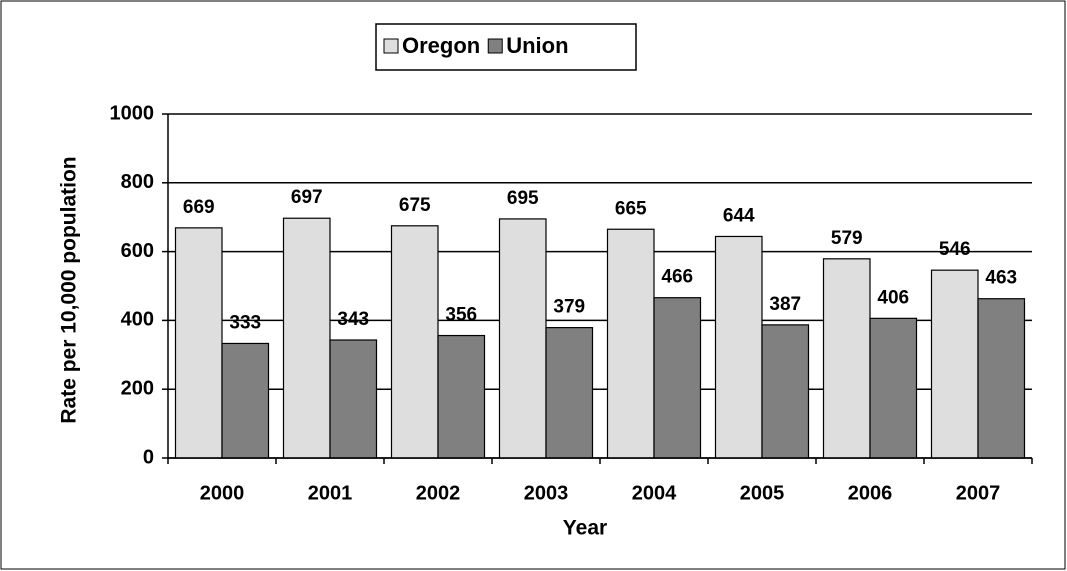  Describe the element at coordinates (631, 208) in the screenshot. I see `value-label: 665` at that location.